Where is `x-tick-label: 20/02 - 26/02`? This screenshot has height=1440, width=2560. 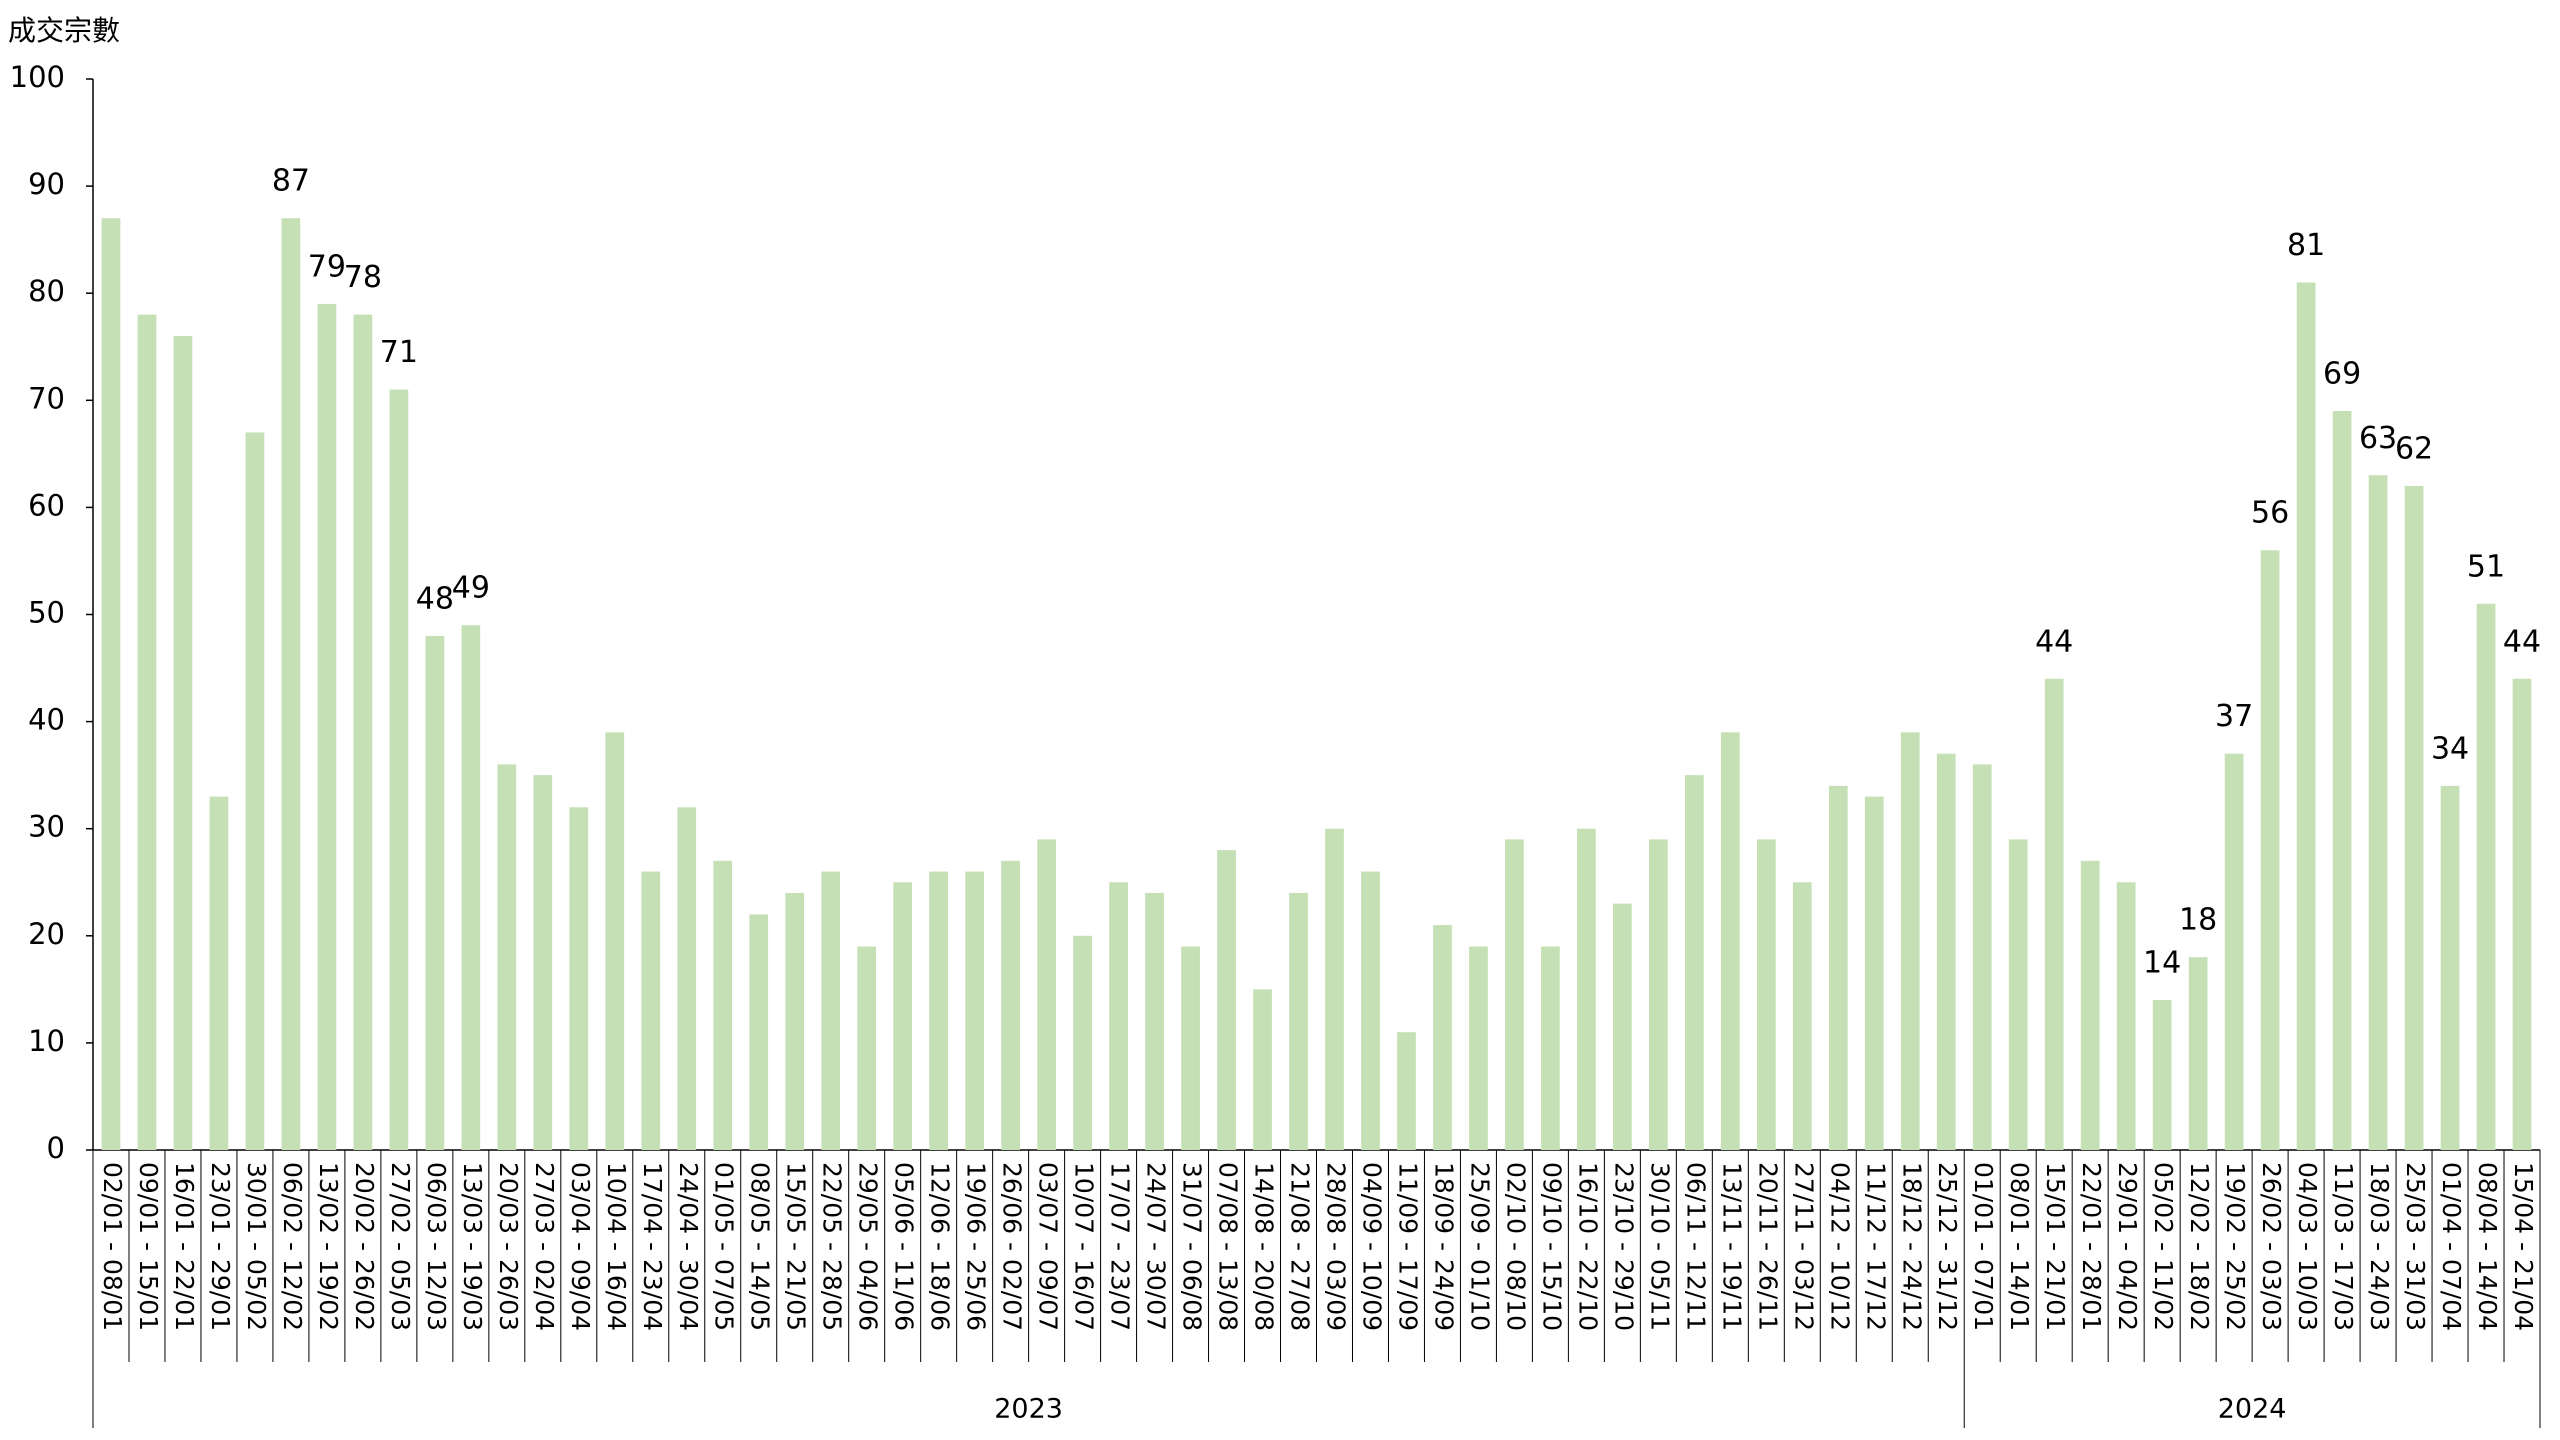 x-tick-label: 20/02 - 26/02 is located at coordinates (364, 1246).